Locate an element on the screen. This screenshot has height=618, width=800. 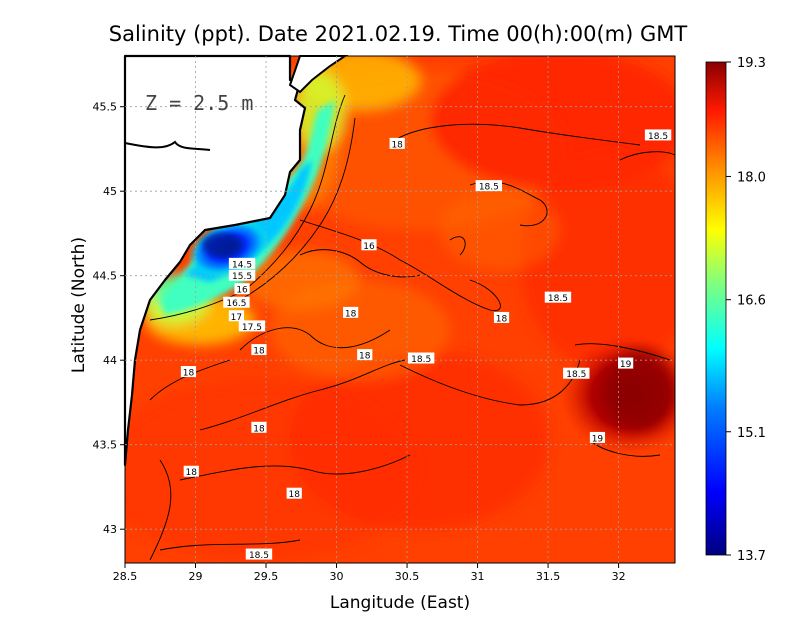
y-tick-label: 44.5 is located at coordinates (105, 276).